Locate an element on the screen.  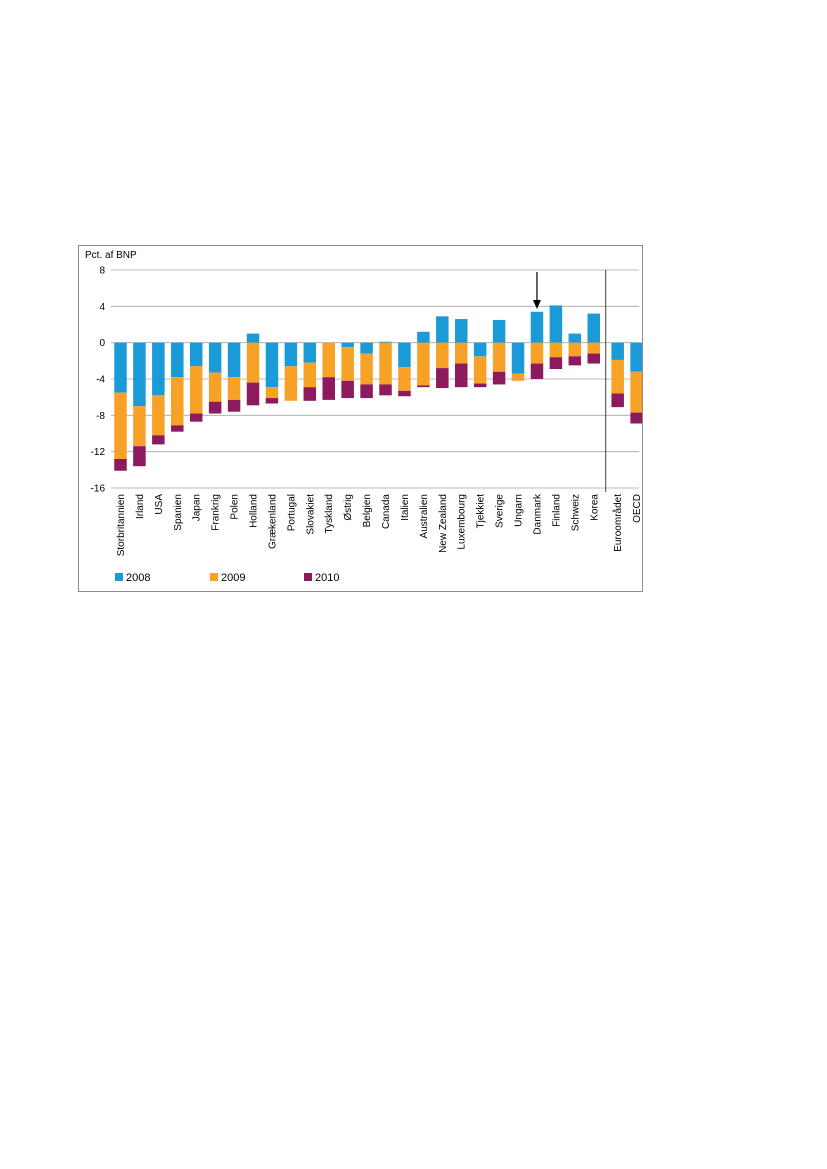
category-label: New Zealand is located at coordinates (443, 523).